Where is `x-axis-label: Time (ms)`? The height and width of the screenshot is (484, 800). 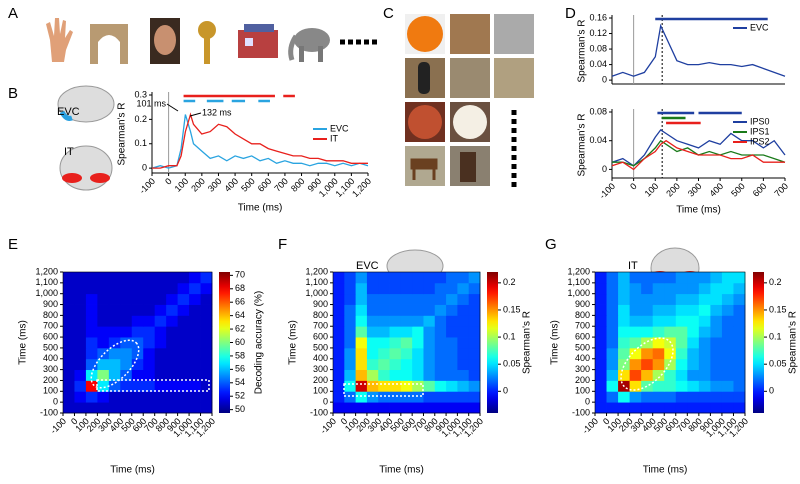 x-axis-label: Time (ms) is located at coordinates (665, 470).